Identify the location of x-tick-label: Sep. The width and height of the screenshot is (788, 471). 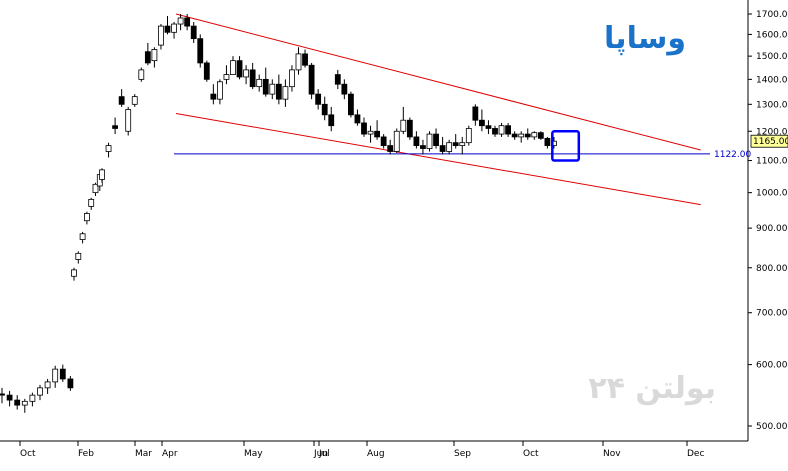
(462, 454).